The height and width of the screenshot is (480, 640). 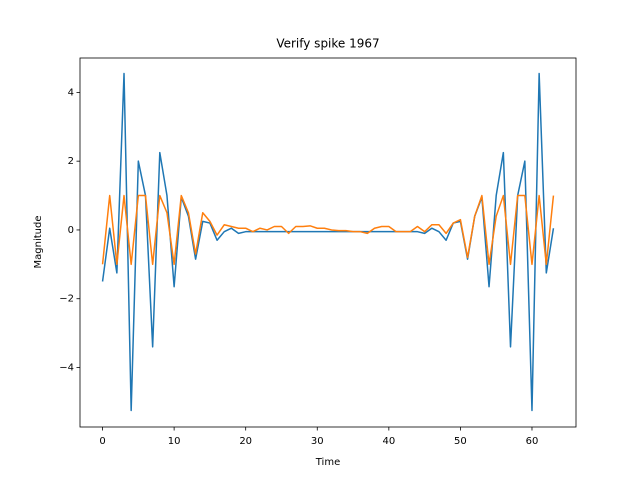 What do you see at coordinates (71, 92) in the screenshot?
I see `y-tick-label: 4` at bounding box center [71, 92].